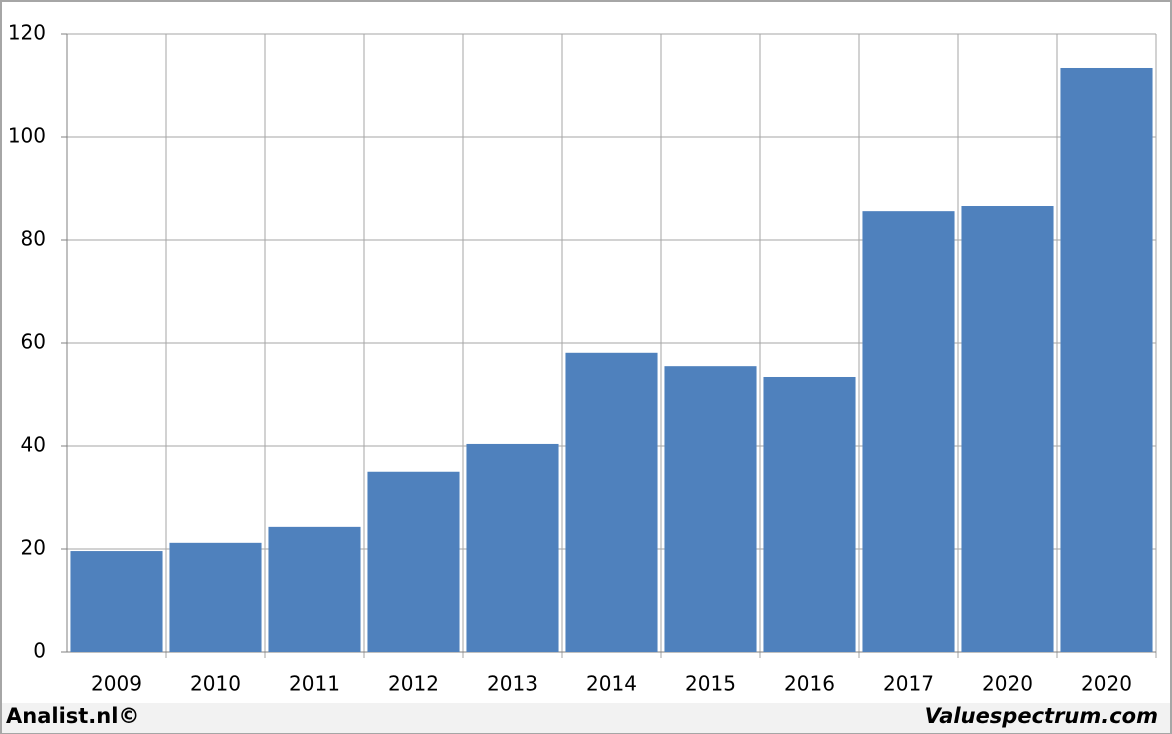 The height and width of the screenshot is (734, 1172). I want to click on x-tick-label: 2009, so click(116, 684).